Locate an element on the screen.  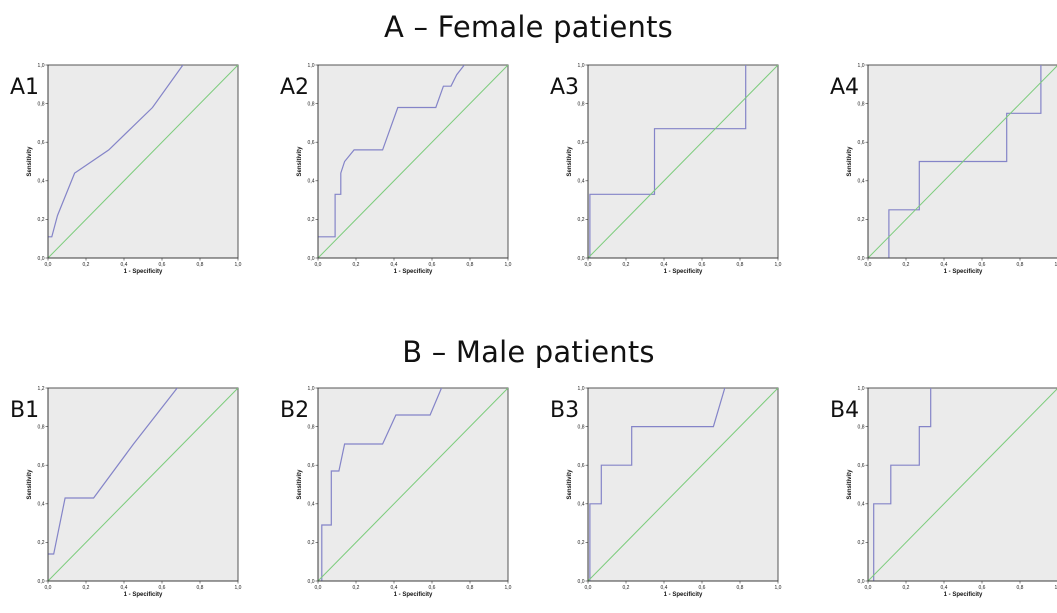
section-title-female: A – Female patients is located at coordinates (528, 27).